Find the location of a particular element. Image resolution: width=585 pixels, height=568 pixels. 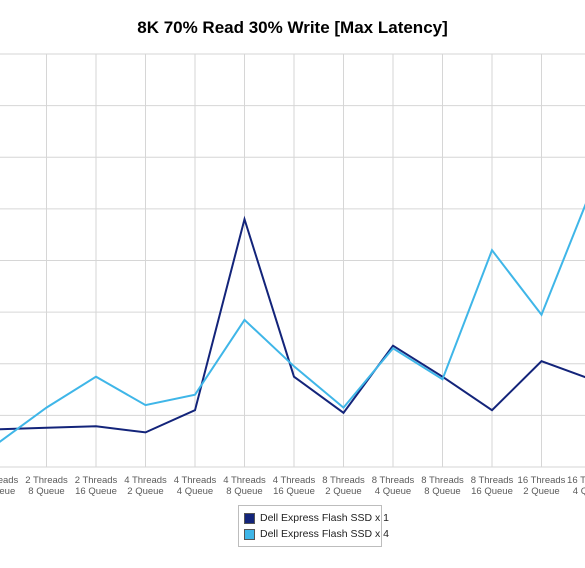

x-tick-label: 4 Threads 16 Queue is located at coordinates (294, 486).